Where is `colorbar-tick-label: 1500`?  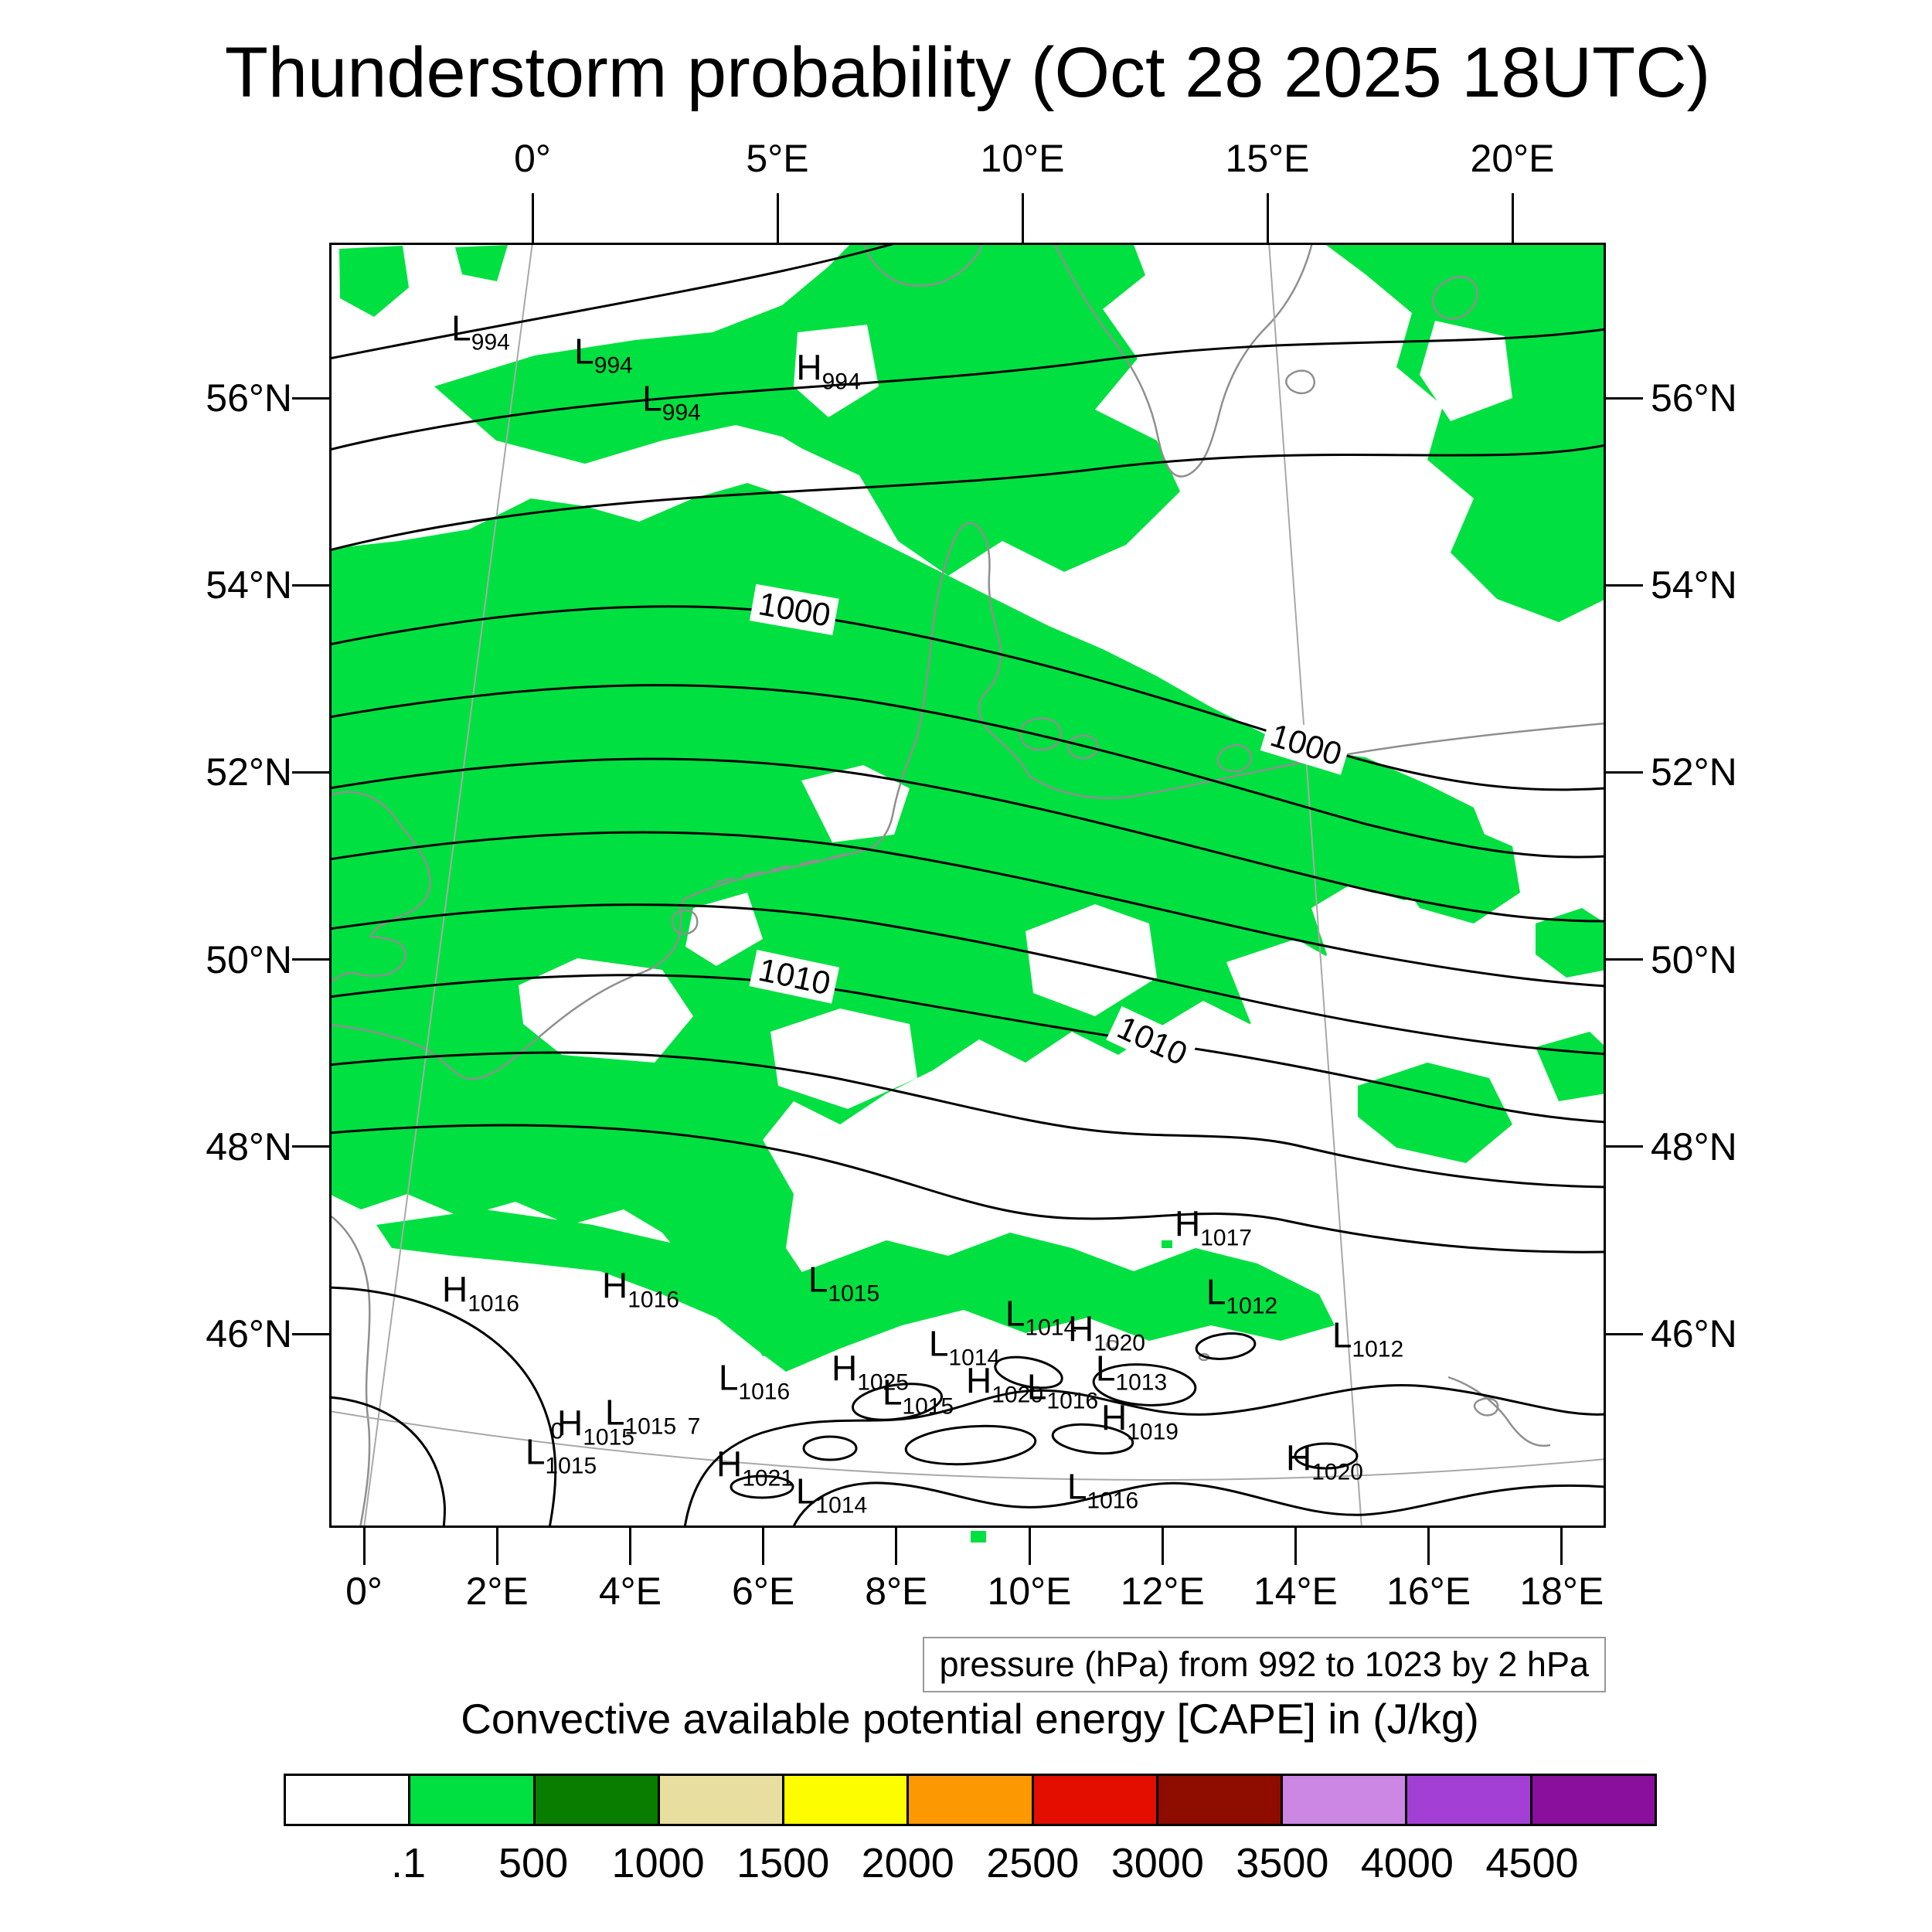
colorbar-tick-label: 1500 is located at coordinates (783, 1863).